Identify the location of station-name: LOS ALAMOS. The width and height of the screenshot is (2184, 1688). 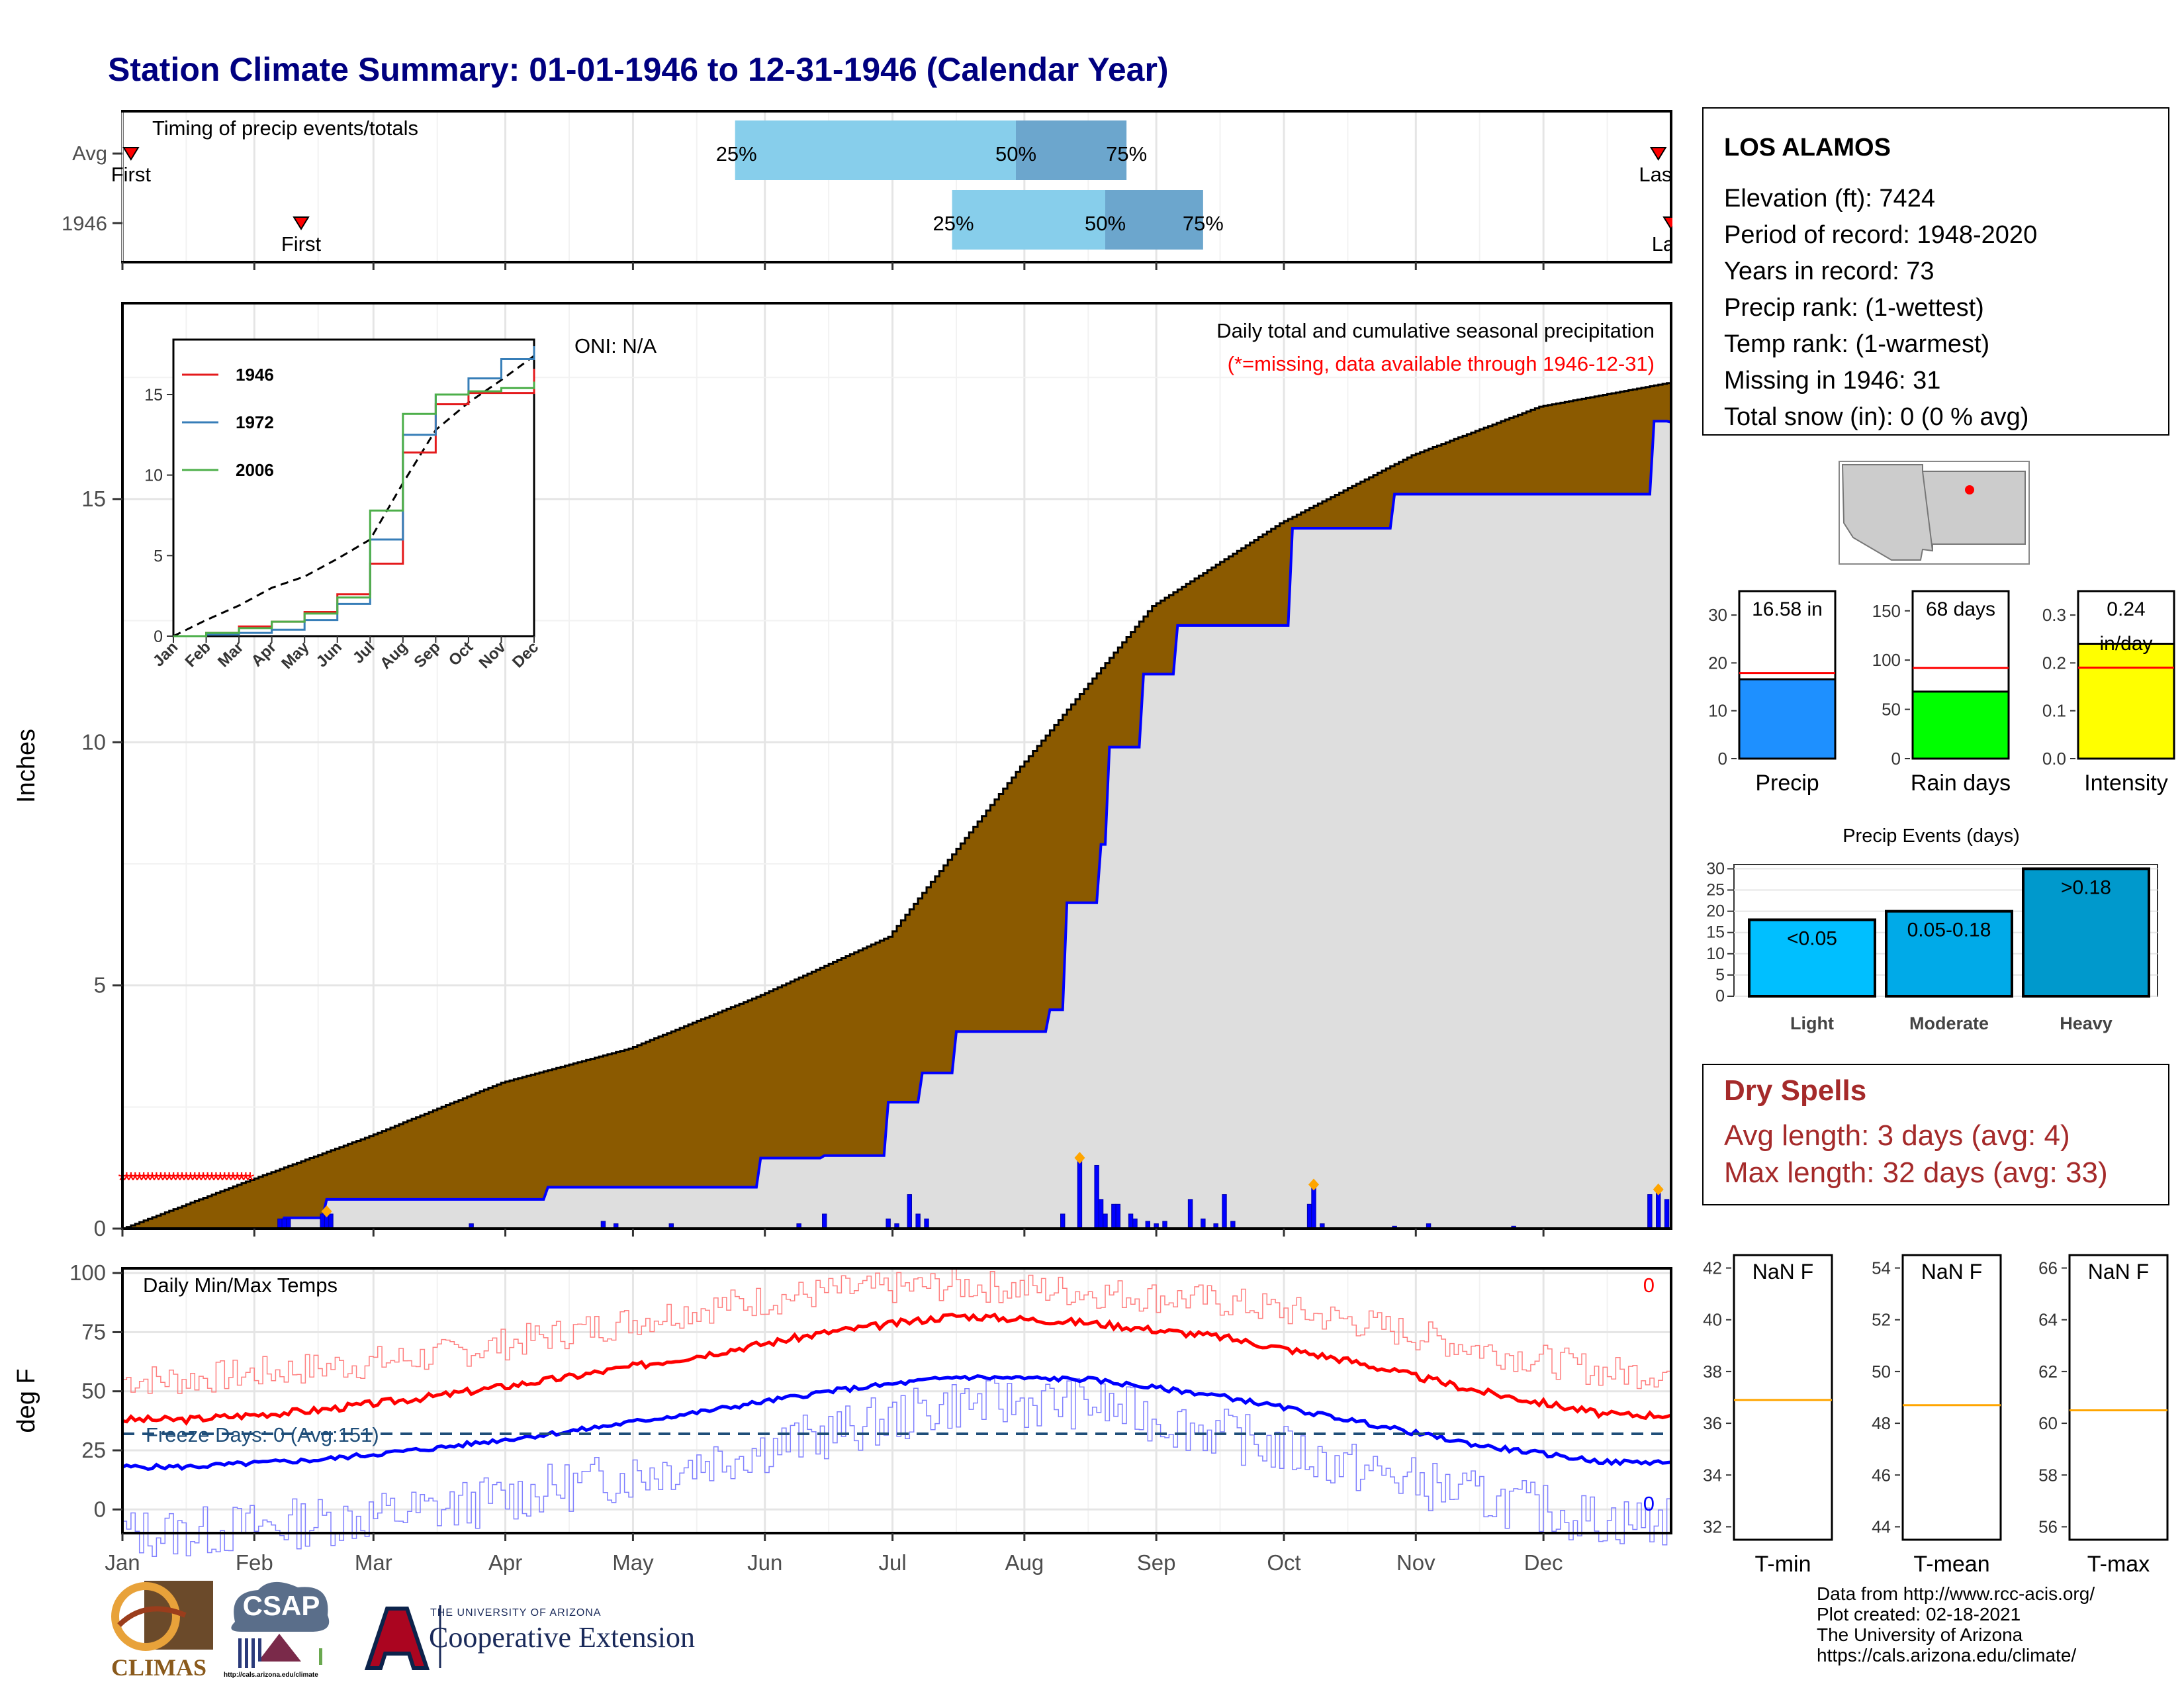
(1807, 148).